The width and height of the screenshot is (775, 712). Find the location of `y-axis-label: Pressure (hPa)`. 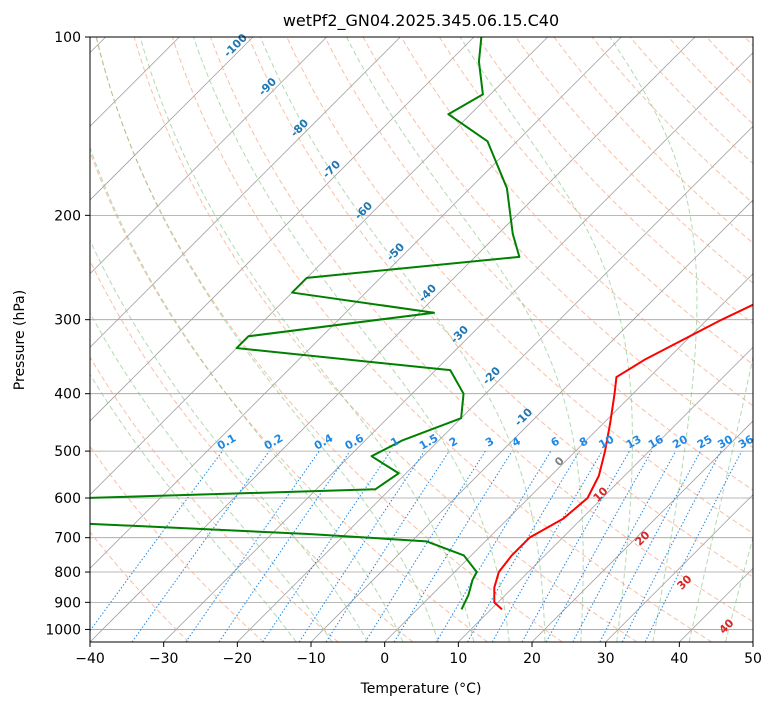

y-axis-label: Pressure (hPa) is located at coordinates (20, 340).